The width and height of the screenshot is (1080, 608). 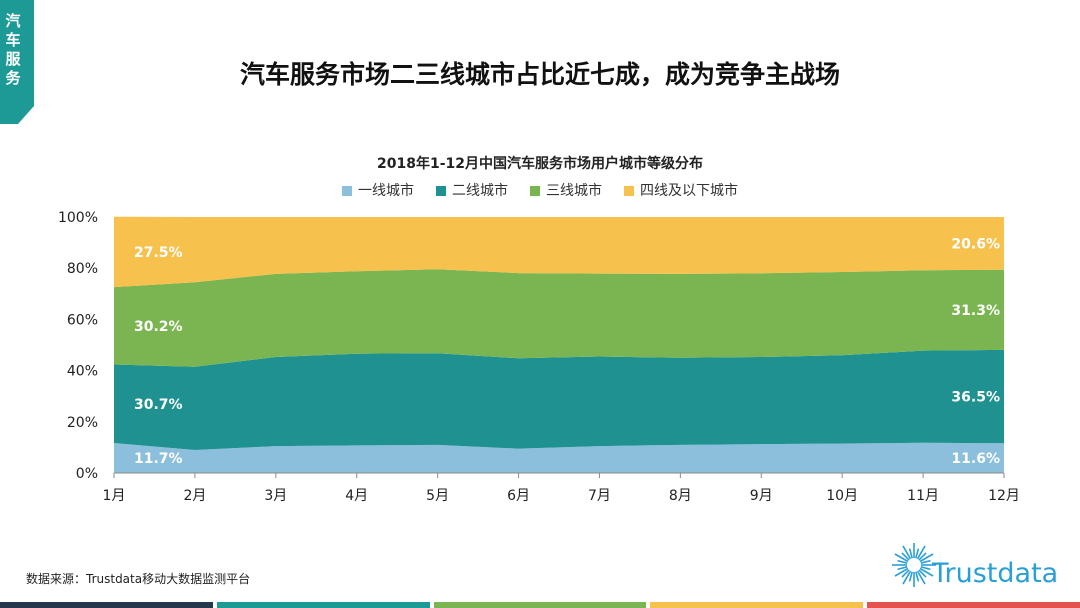 I want to click on page-title: 汽车服务市场二三线城市占比近七成，成为竞争主战场, so click(x=539, y=74).